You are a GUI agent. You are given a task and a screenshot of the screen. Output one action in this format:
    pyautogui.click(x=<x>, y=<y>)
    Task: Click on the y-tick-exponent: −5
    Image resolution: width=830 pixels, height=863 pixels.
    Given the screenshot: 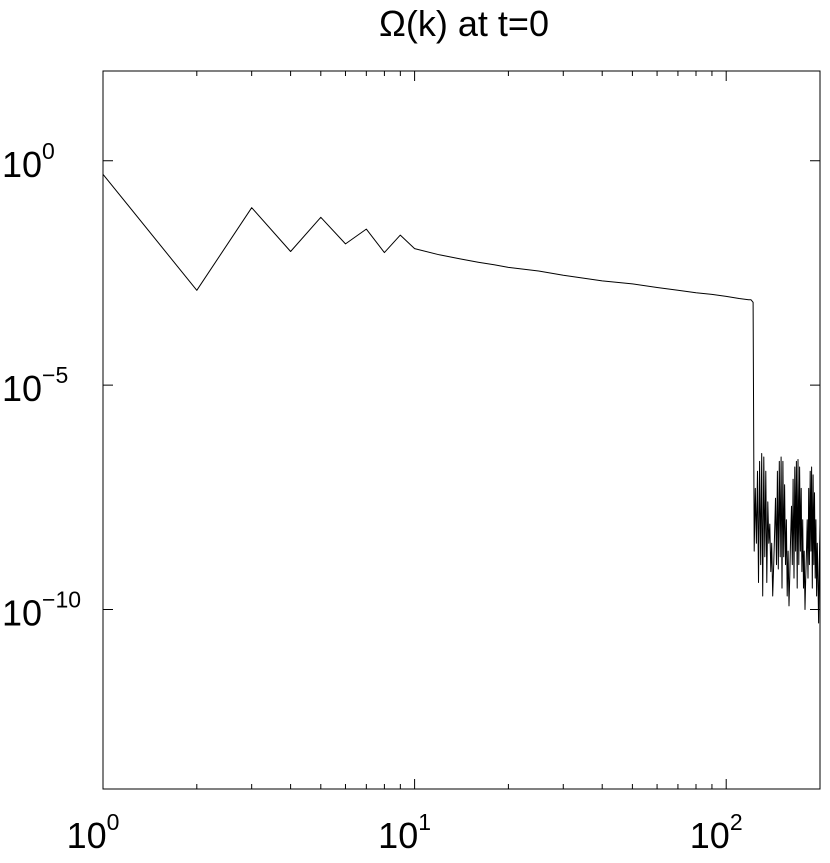 What is the action you would take?
    pyautogui.click(x=55, y=375)
    